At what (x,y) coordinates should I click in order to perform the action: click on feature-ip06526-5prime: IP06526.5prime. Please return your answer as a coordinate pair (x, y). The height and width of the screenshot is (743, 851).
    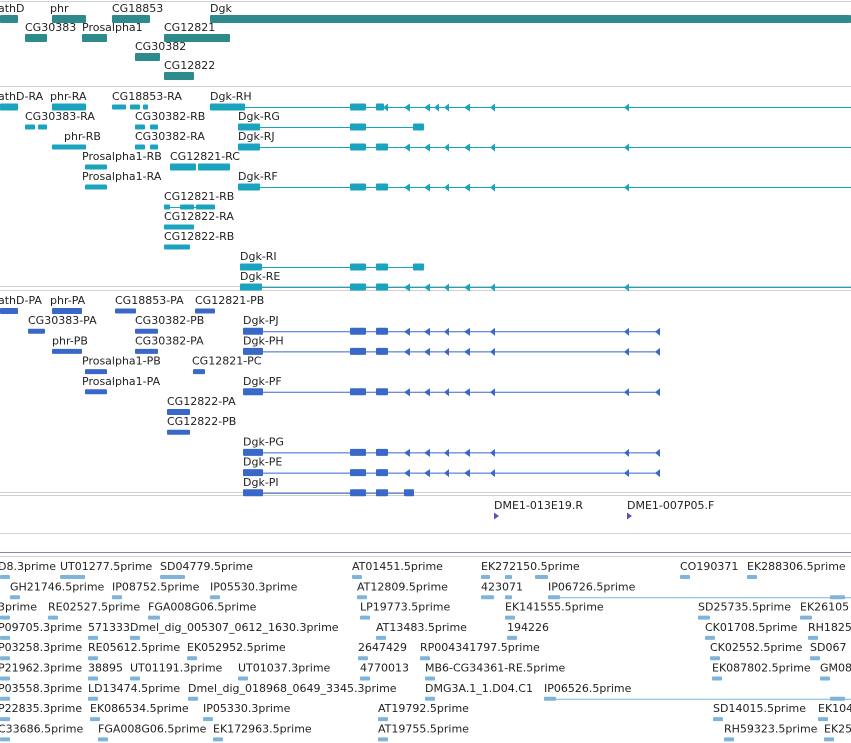
    Looking at the image, I should click on (697, 691).